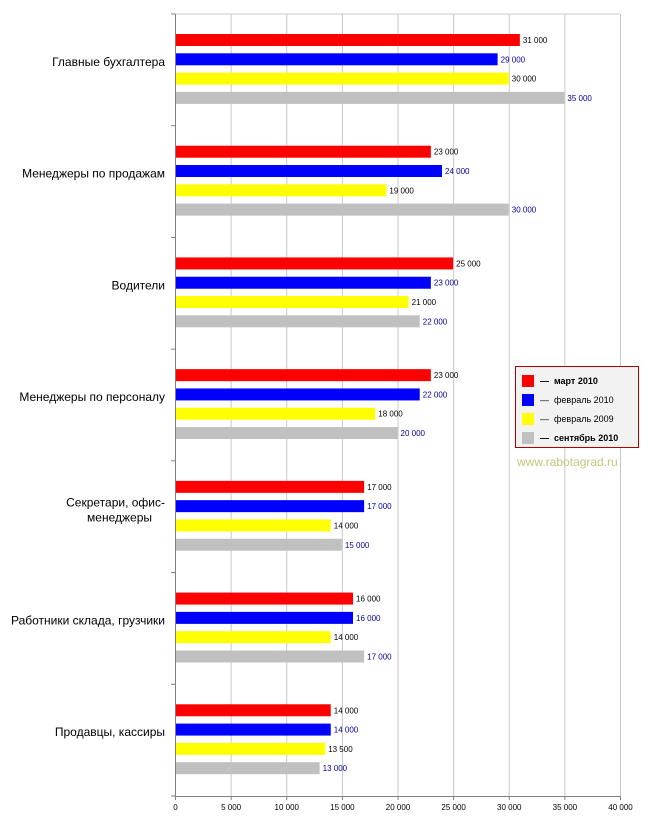  What do you see at coordinates (390, 414) in the screenshot?
I see `value-label: 18 000` at bounding box center [390, 414].